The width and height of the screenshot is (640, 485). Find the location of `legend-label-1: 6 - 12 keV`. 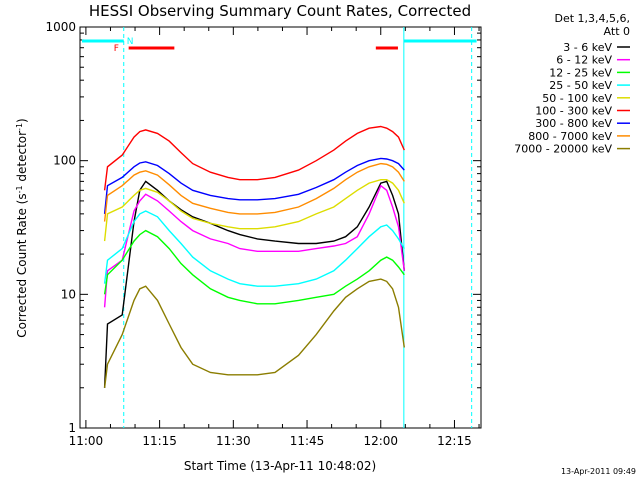

legend-label-1: 6 - 12 keV is located at coordinates (584, 60).